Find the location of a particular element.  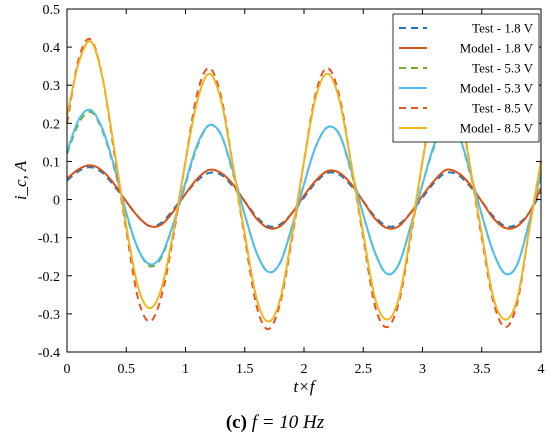

y-tick-label: -0.1 is located at coordinates (49, 239).